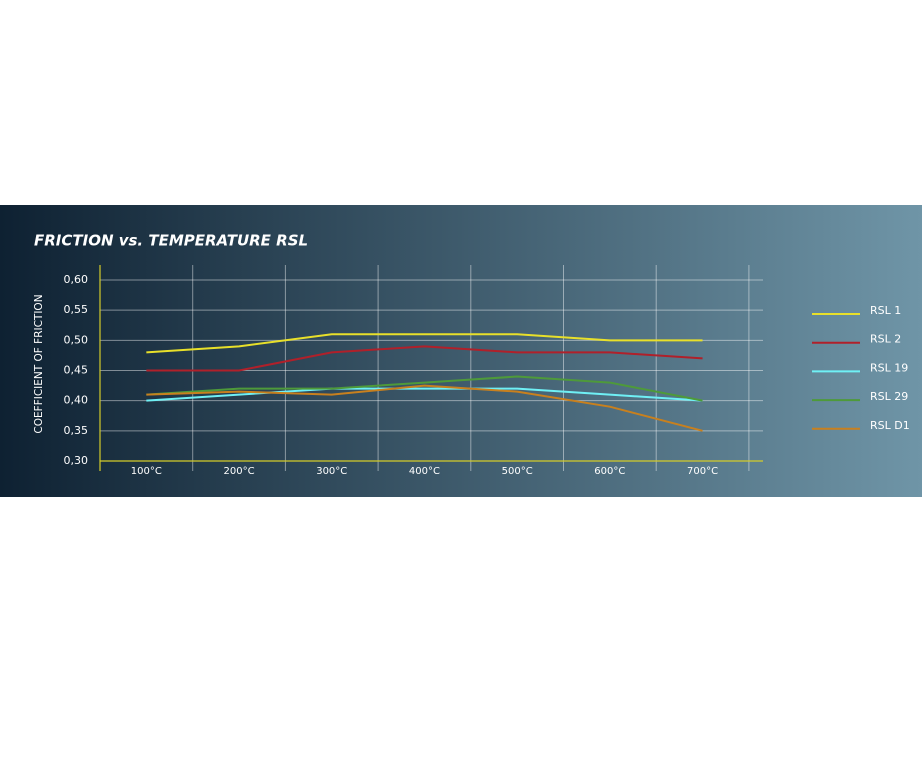  What do you see at coordinates (885, 310) in the screenshot?
I see `legend-label: RSL 1` at bounding box center [885, 310].